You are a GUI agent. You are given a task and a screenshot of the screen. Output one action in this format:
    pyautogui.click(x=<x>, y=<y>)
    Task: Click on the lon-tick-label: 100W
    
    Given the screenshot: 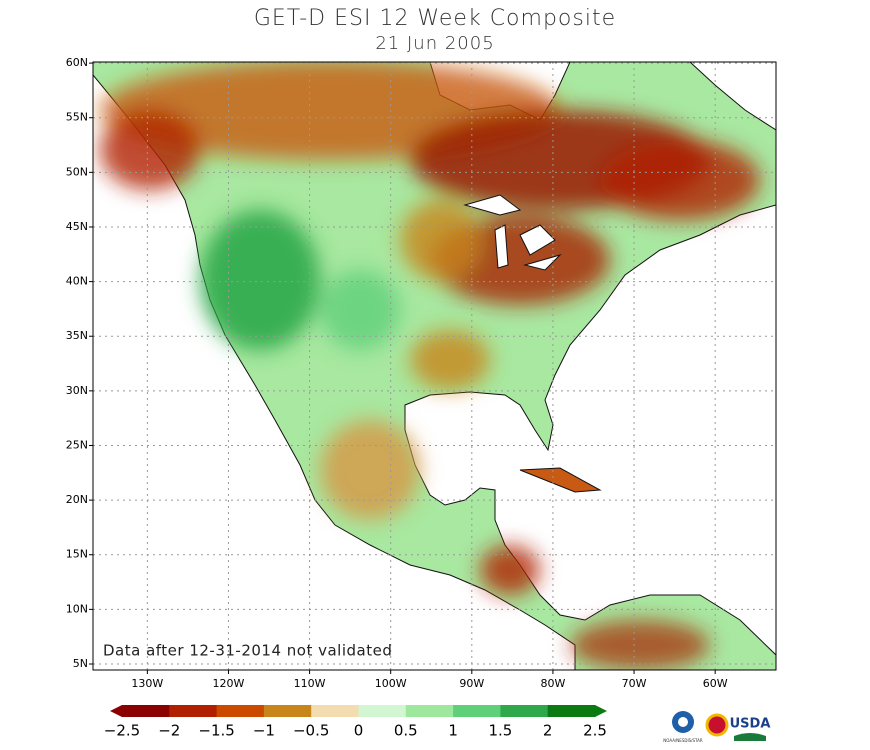 What is the action you would take?
    pyautogui.click(x=391, y=683)
    